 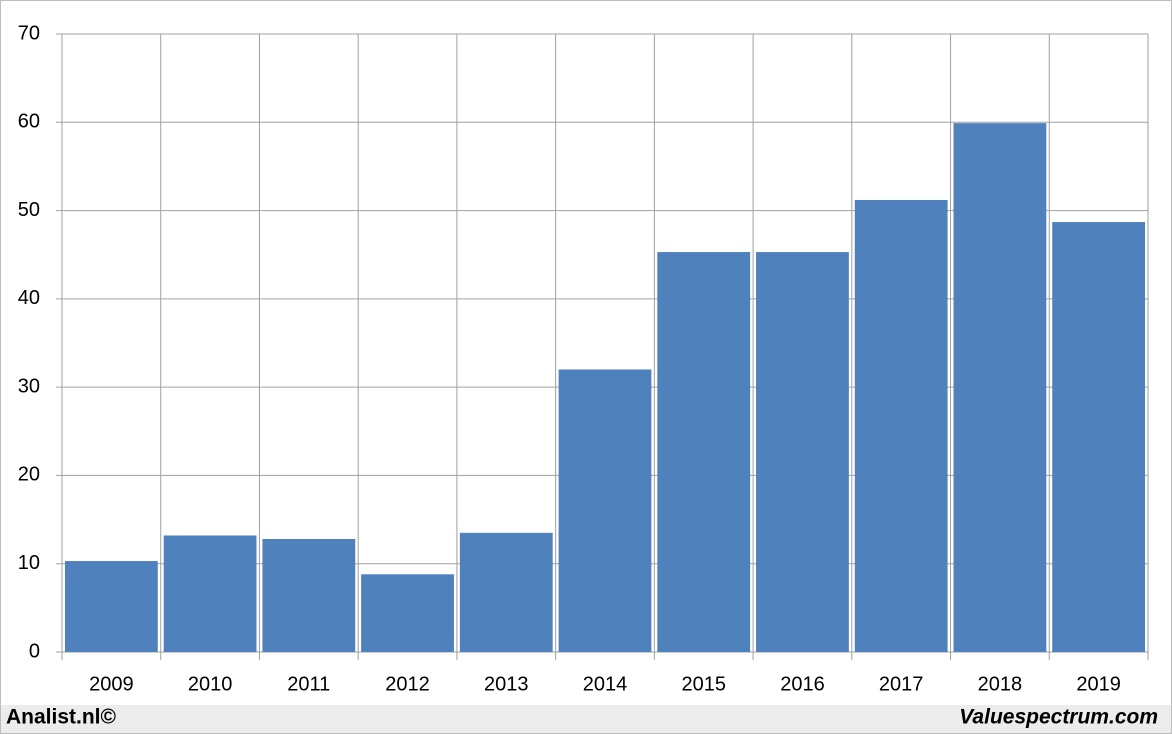 What do you see at coordinates (703, 684) in the screenshot?
I see `x-tick-label: 2015` at bounding box center [703, 684].